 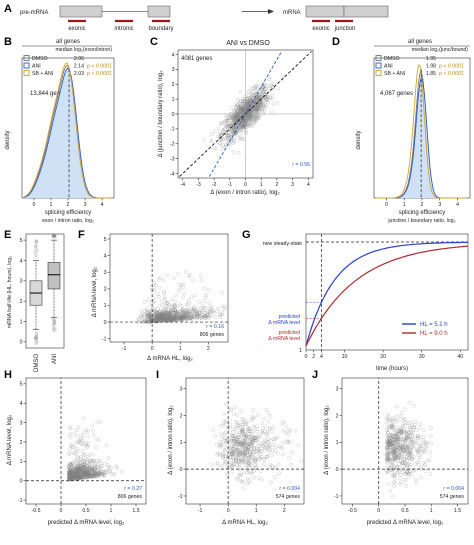 I want to click on y-tick-label: 3, so click(x=105, y=273).